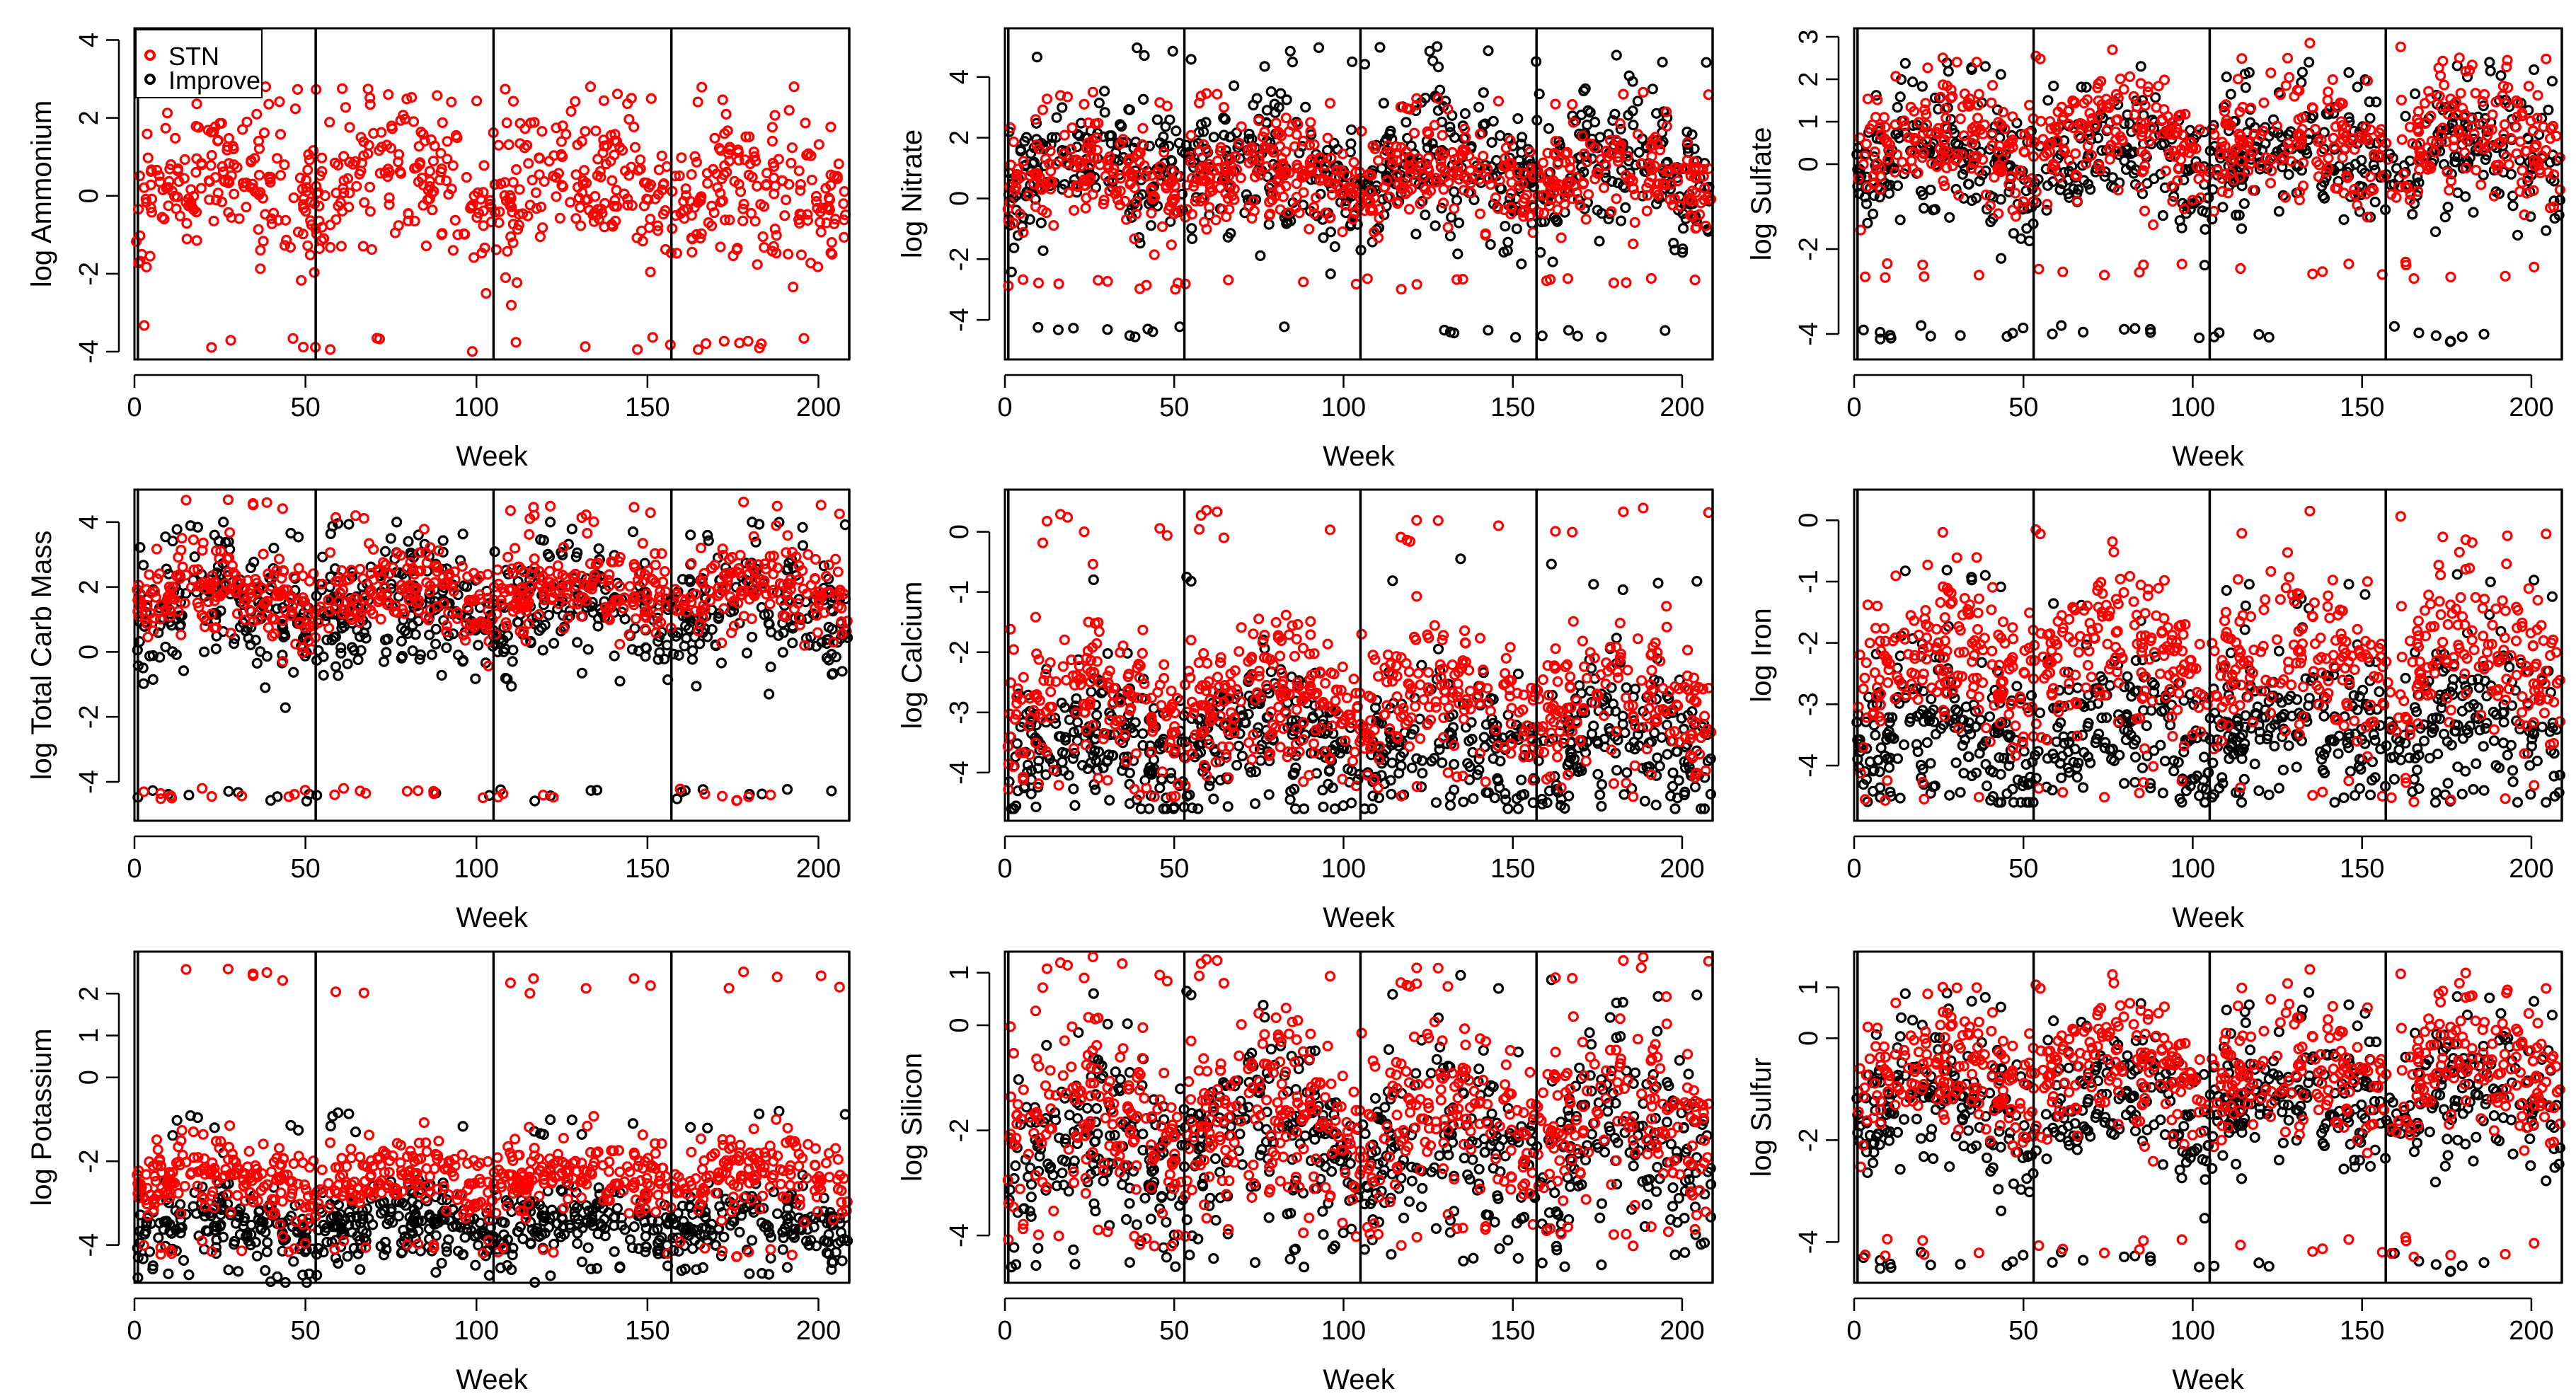 Image resolution: width=2576 pixels, height=1396 pixels. Describe the element at coordinates (491, 219) in the screenshot. I see `data-points` at that location.